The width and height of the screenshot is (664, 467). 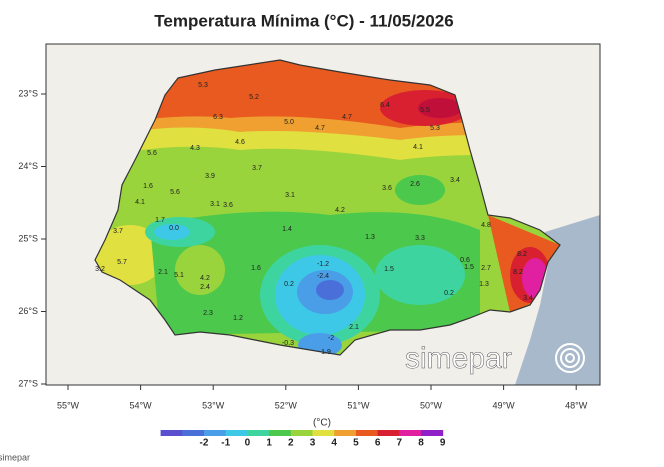 What do you see at coordinates (286, 405) in the screenshot?
I see `x-tick-label: 52°W` at bounding box center [286, 405].